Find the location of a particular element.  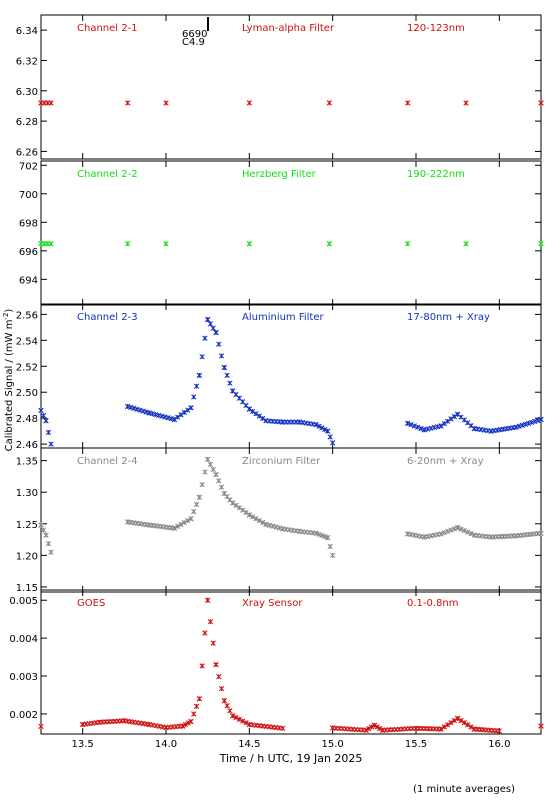

panel-label: Channel 2-2 is located at coordinates (107, 174).